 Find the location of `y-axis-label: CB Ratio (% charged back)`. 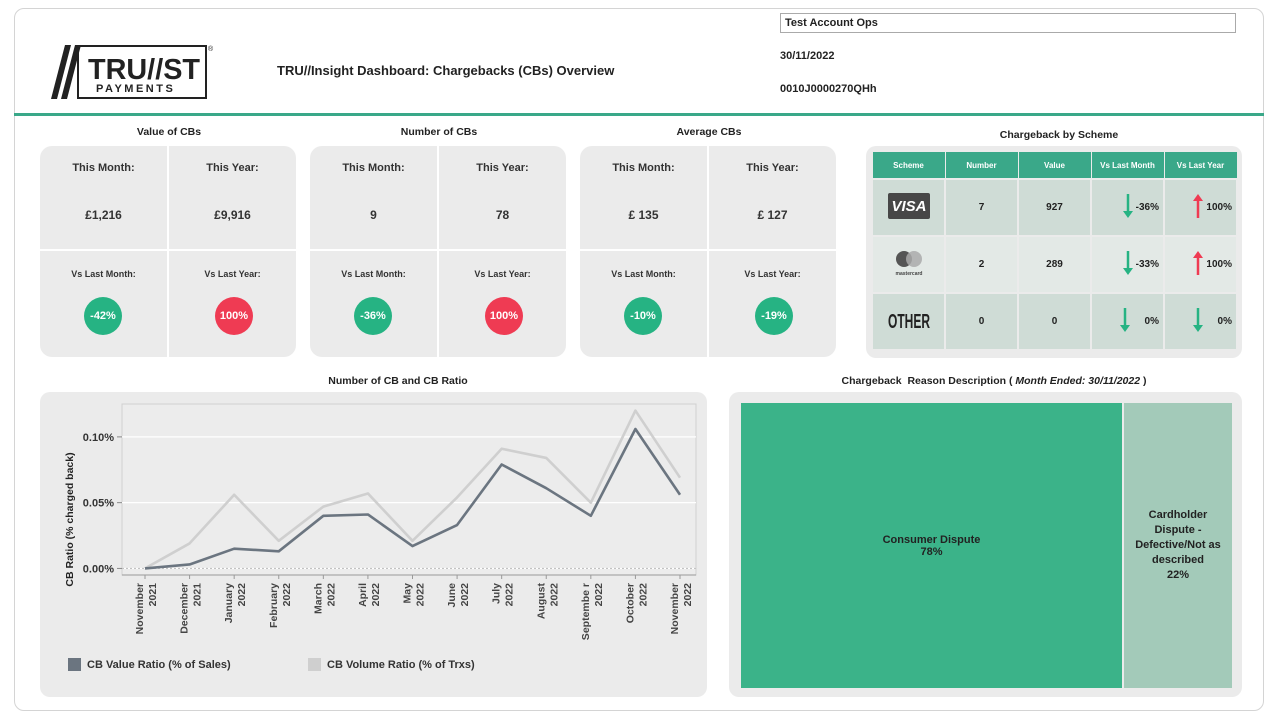

y-axis-label: CB Ratio (% charged back) is located at coordinates (70, 519).